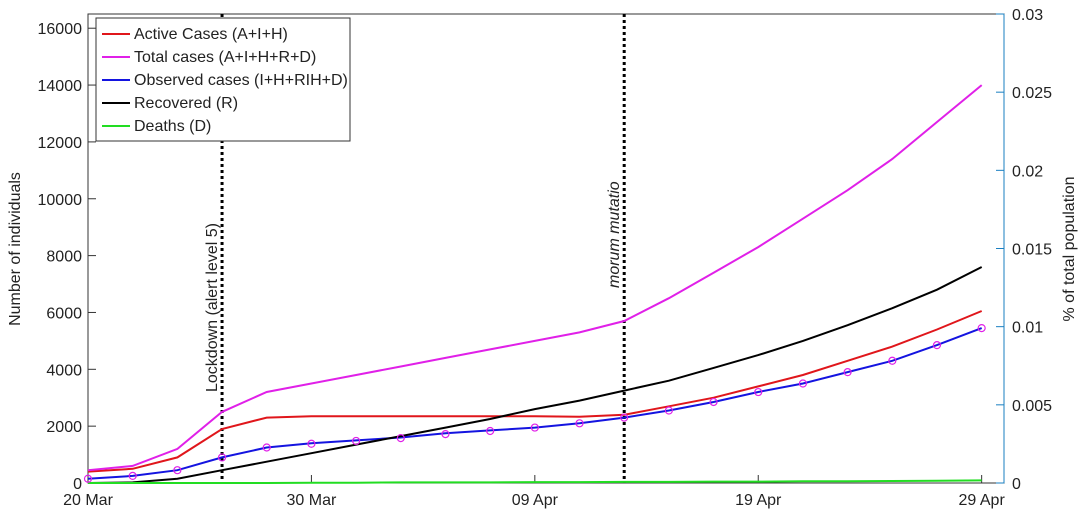 Image resolution: width=1087 pixels, height=512 pixels. What do you see at coordinates (64, 370) in the screenshot?
I see `y-tick-label: 4000` at bounding box center [64, 370].